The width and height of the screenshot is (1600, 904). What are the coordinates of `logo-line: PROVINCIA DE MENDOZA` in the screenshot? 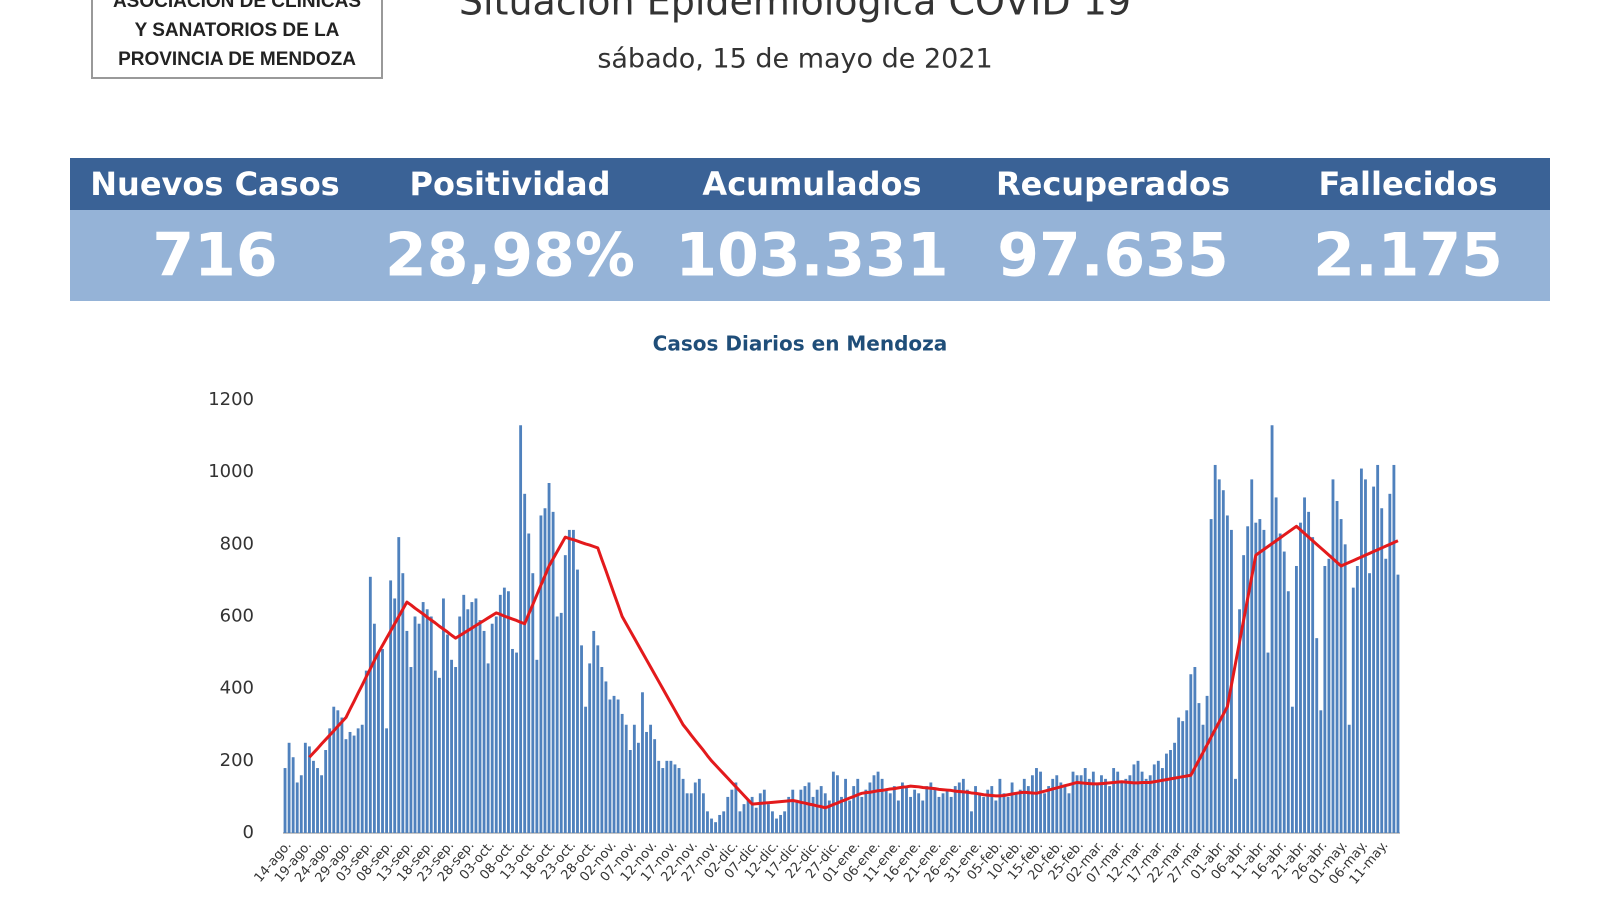 It's located at (237, 59).